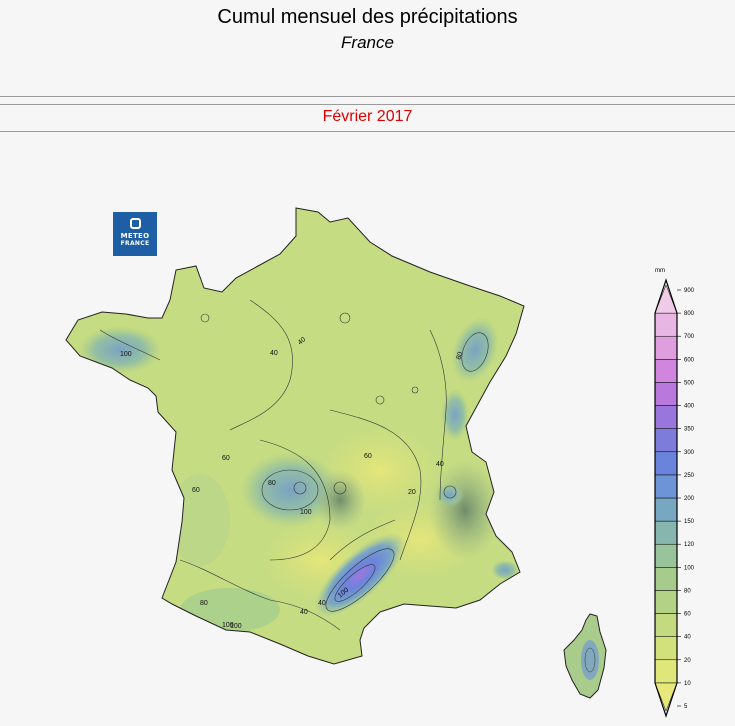  I want to click on wet-area-cevennes, so click(360, 575).